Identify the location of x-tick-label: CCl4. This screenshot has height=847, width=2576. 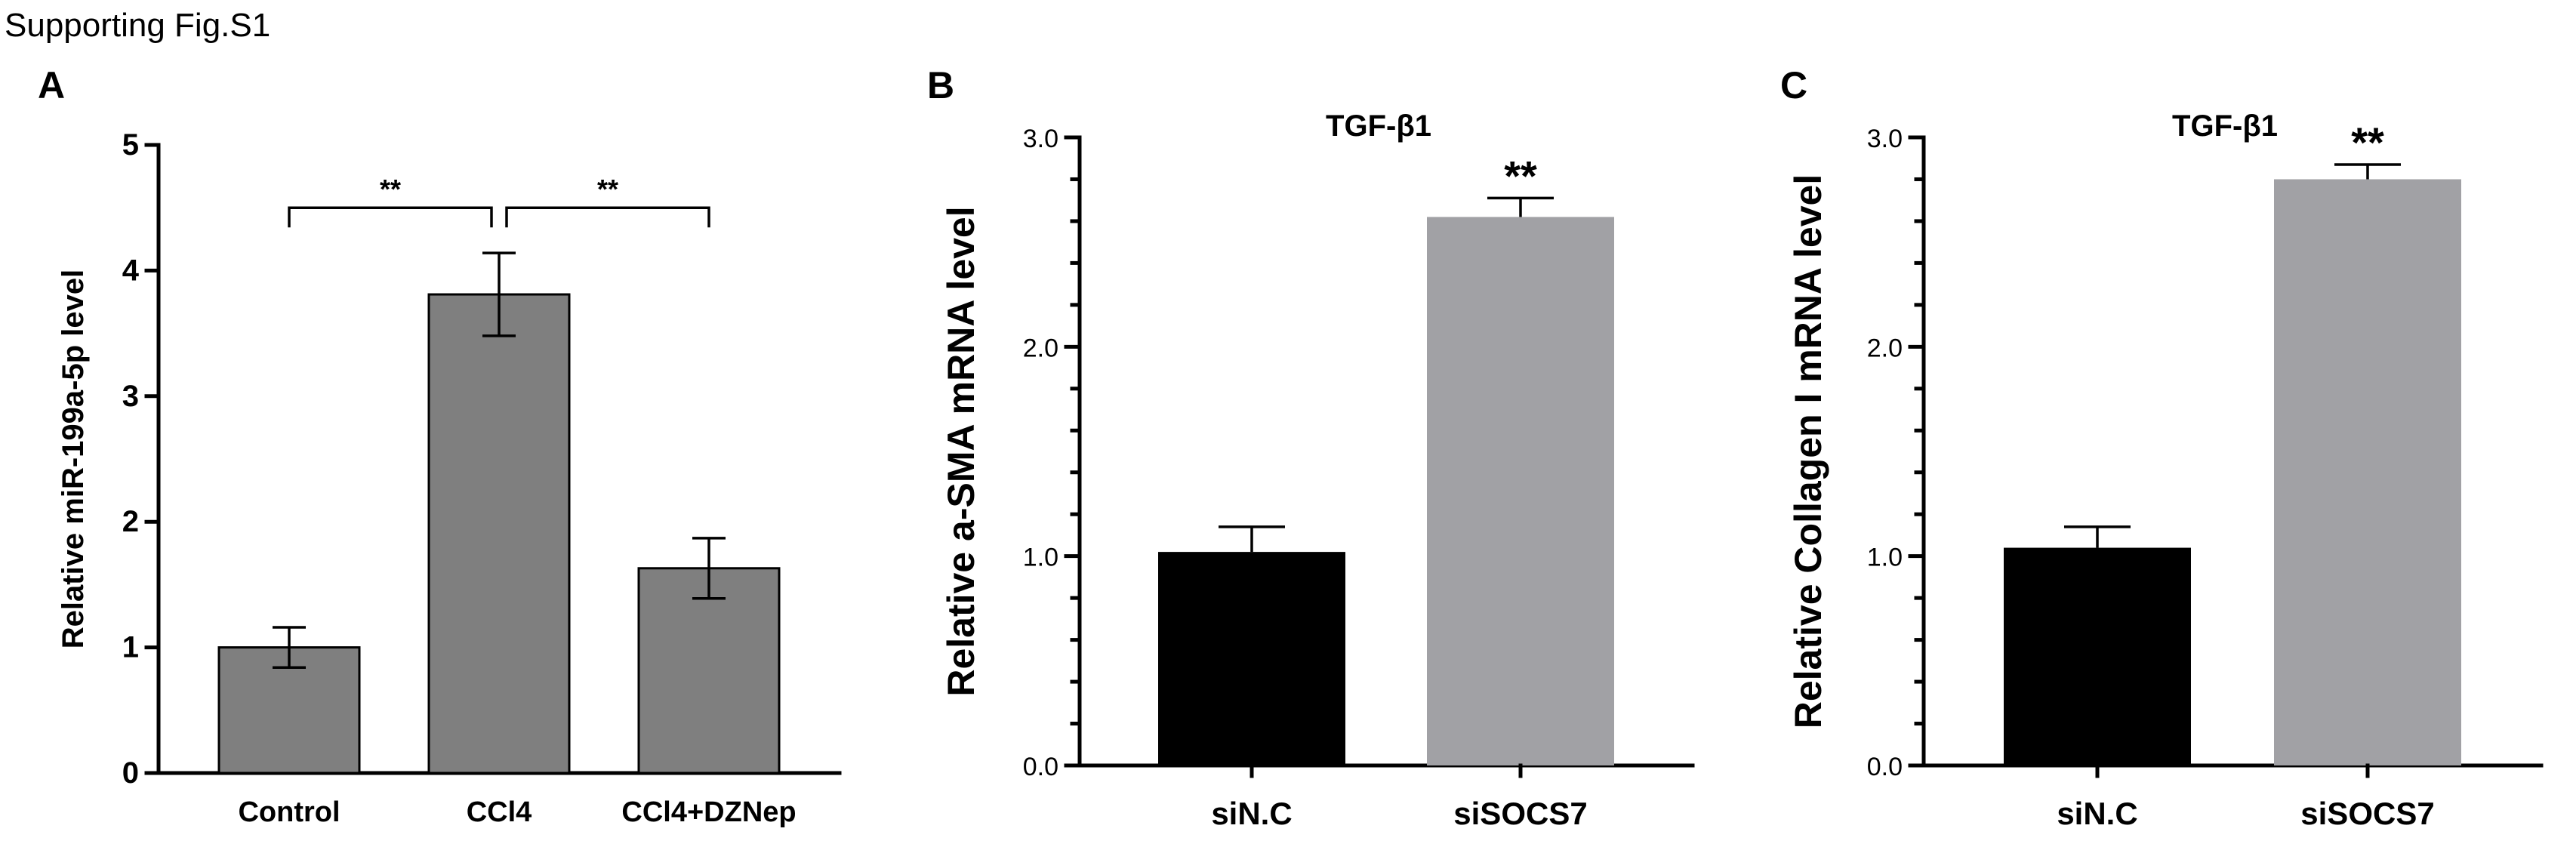
(499, 812).